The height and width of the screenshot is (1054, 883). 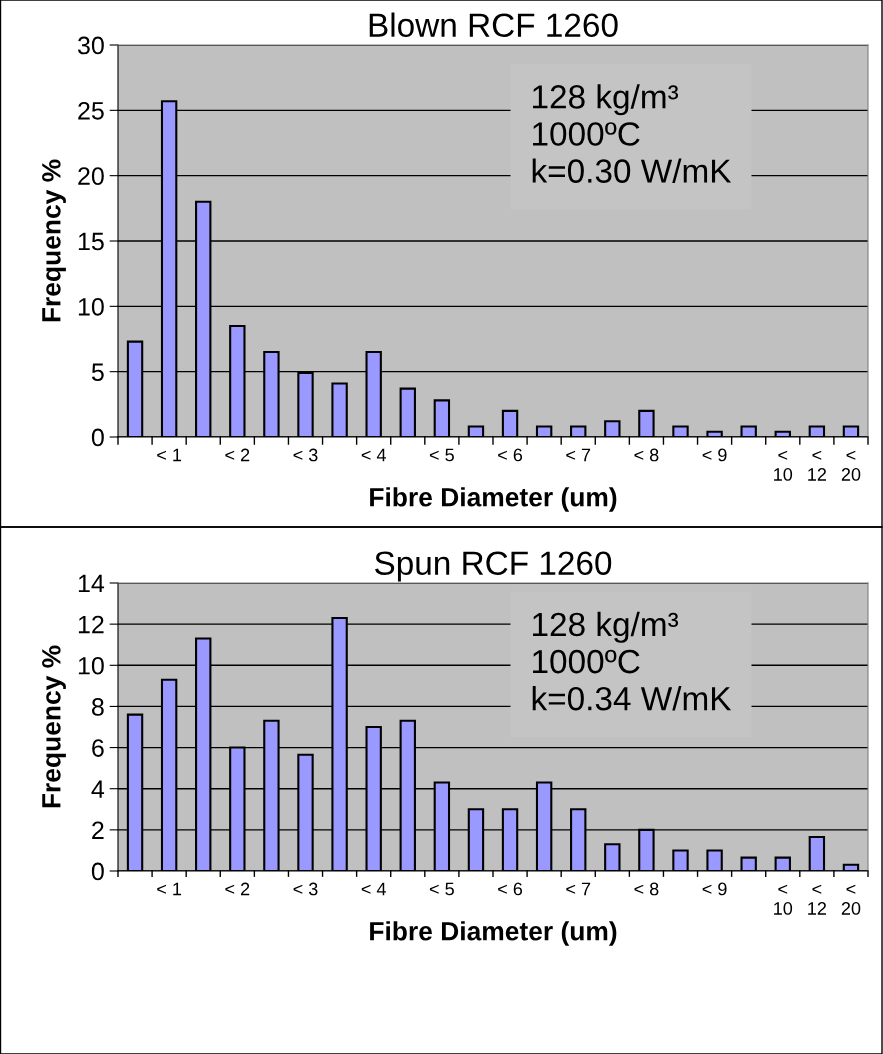 What do you see at coordinates (493, 24) in the screenshot?
I see `chart-title: Blown RCF 1260` at bounding box center [493, 24].